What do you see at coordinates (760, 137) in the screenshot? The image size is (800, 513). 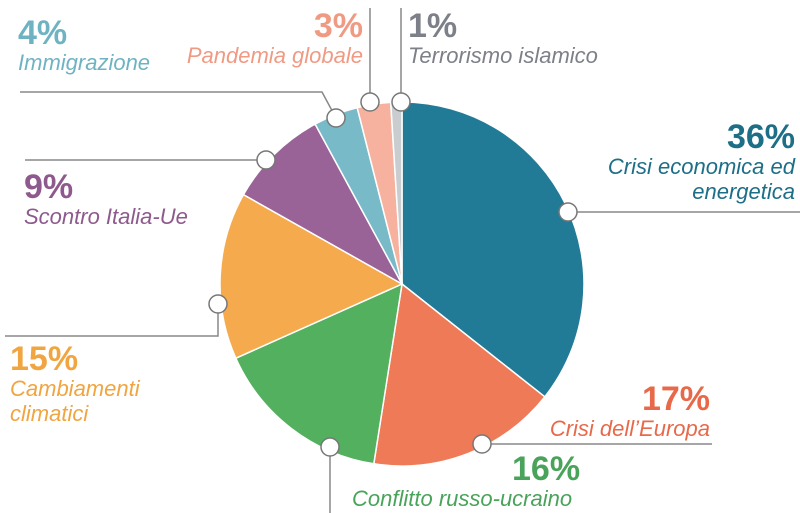 I see `percent-label: 36%` at bounding box center [760, 137].